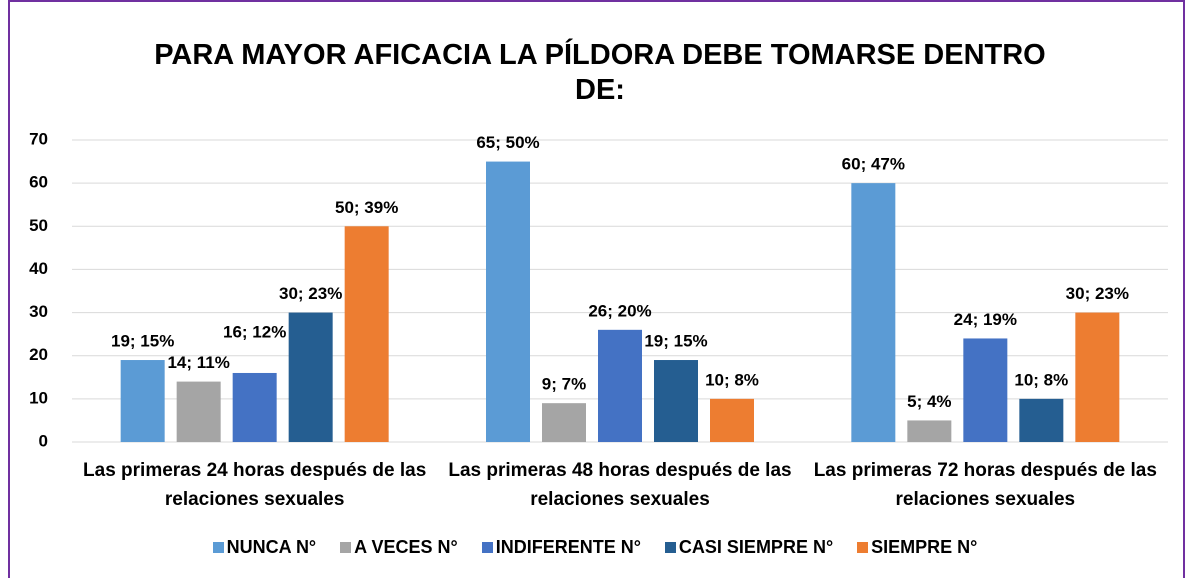 This screenshot has width=1190, height=582. What do you see at coordinates (406, 547) in the screenshot?
I see `legend-label: A VECES N°` at bounding box center [406, 547].